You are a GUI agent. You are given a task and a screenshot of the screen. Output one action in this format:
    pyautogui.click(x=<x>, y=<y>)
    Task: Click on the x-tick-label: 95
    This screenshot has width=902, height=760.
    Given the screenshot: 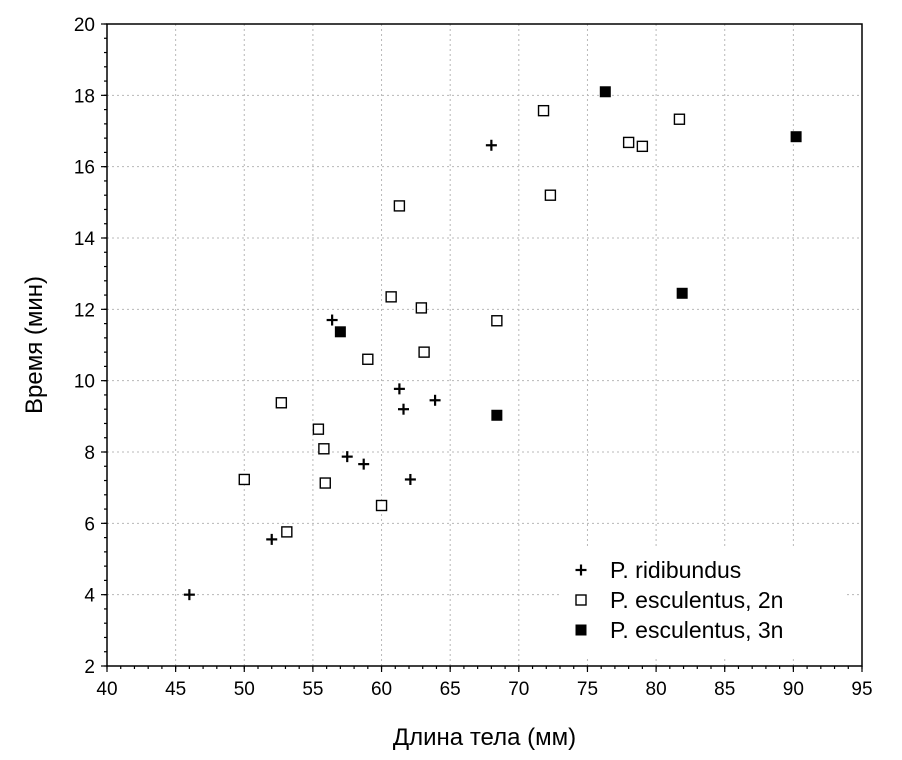 What is the action you would take?
    pyautogui.click(x=861, y=689)
    